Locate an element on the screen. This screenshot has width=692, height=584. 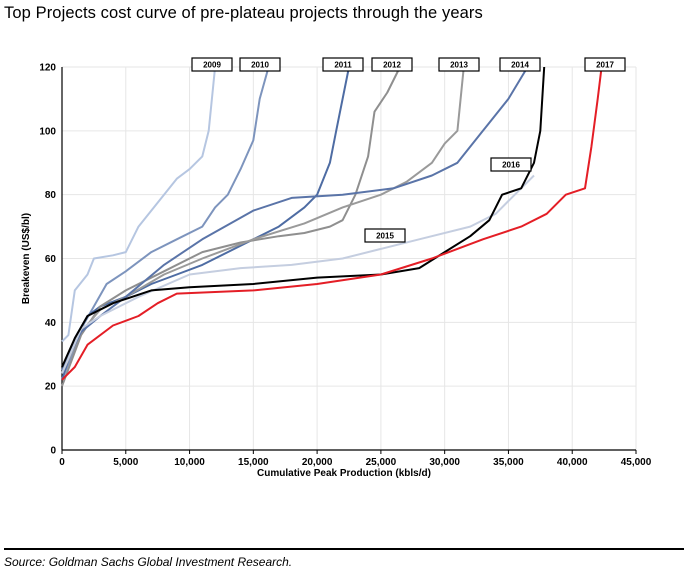
year-tag-2014: 2014 is located at coordinates (520, 64).